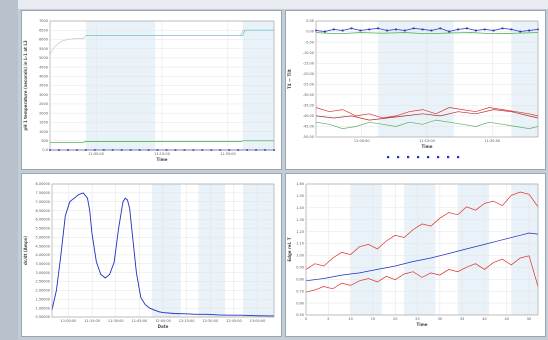  I want to click on chart-4-y-tick-label: 0.90, so click(300, 268).